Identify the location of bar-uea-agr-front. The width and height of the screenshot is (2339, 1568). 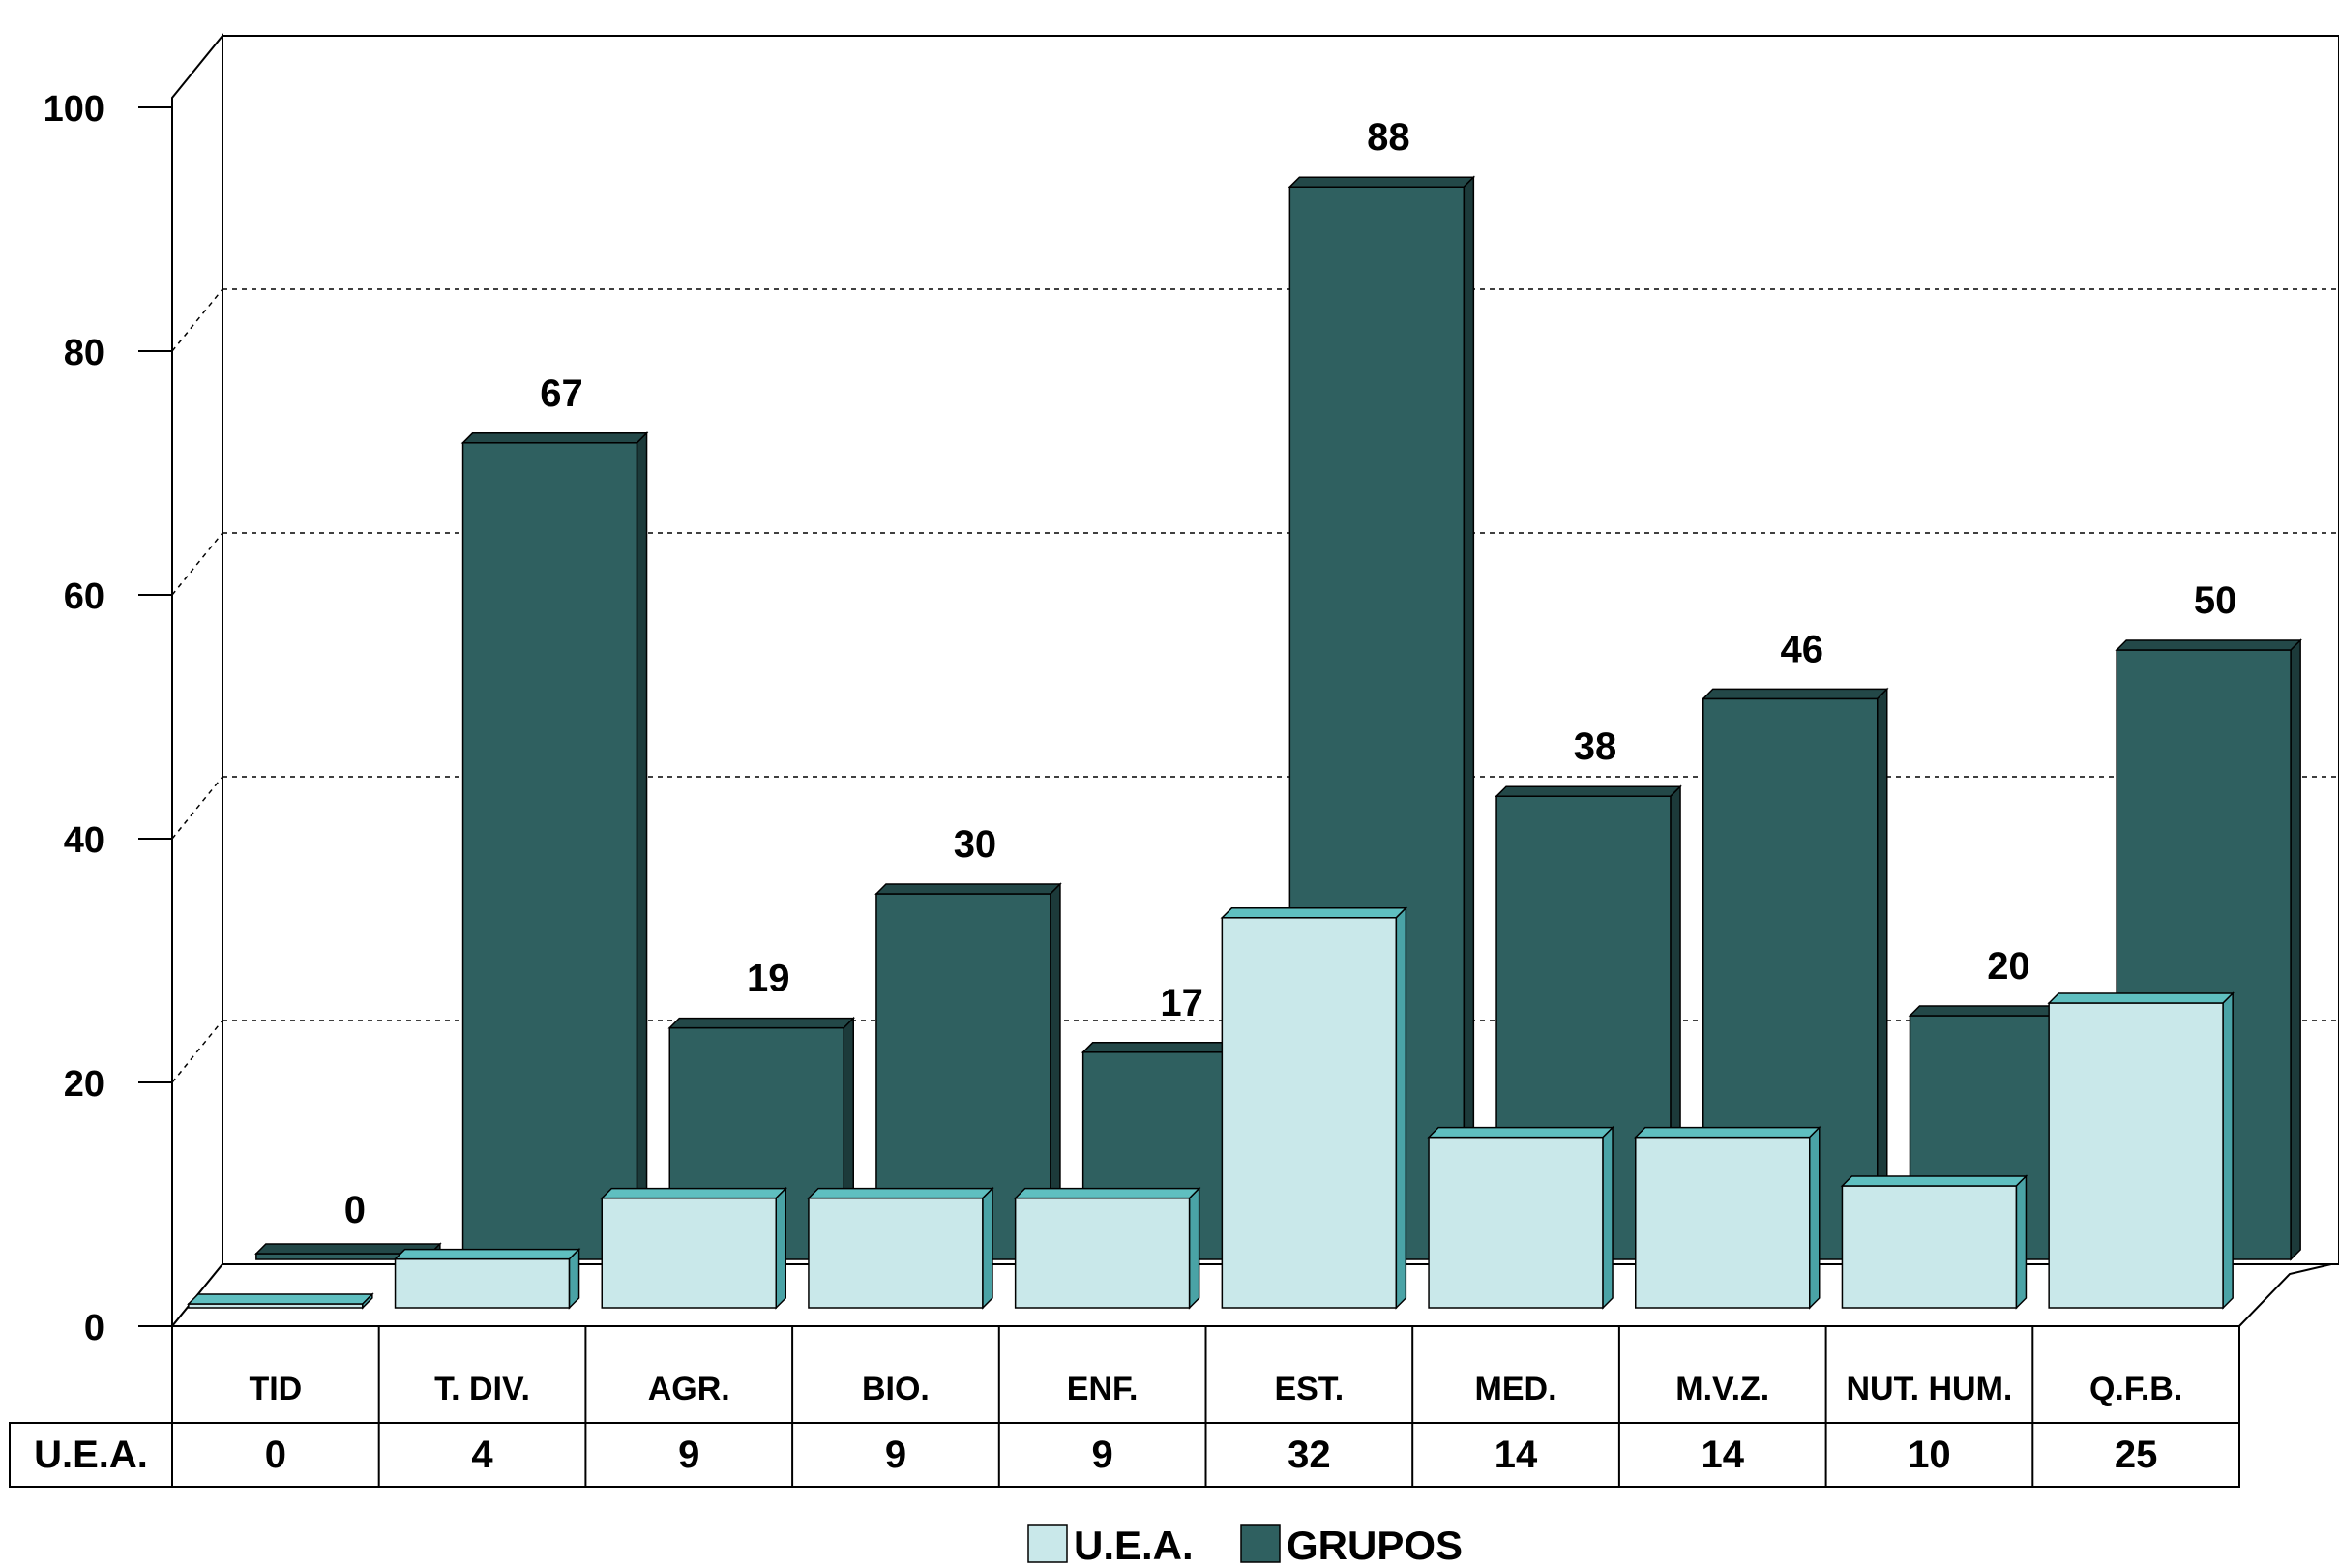
(689, 1253).